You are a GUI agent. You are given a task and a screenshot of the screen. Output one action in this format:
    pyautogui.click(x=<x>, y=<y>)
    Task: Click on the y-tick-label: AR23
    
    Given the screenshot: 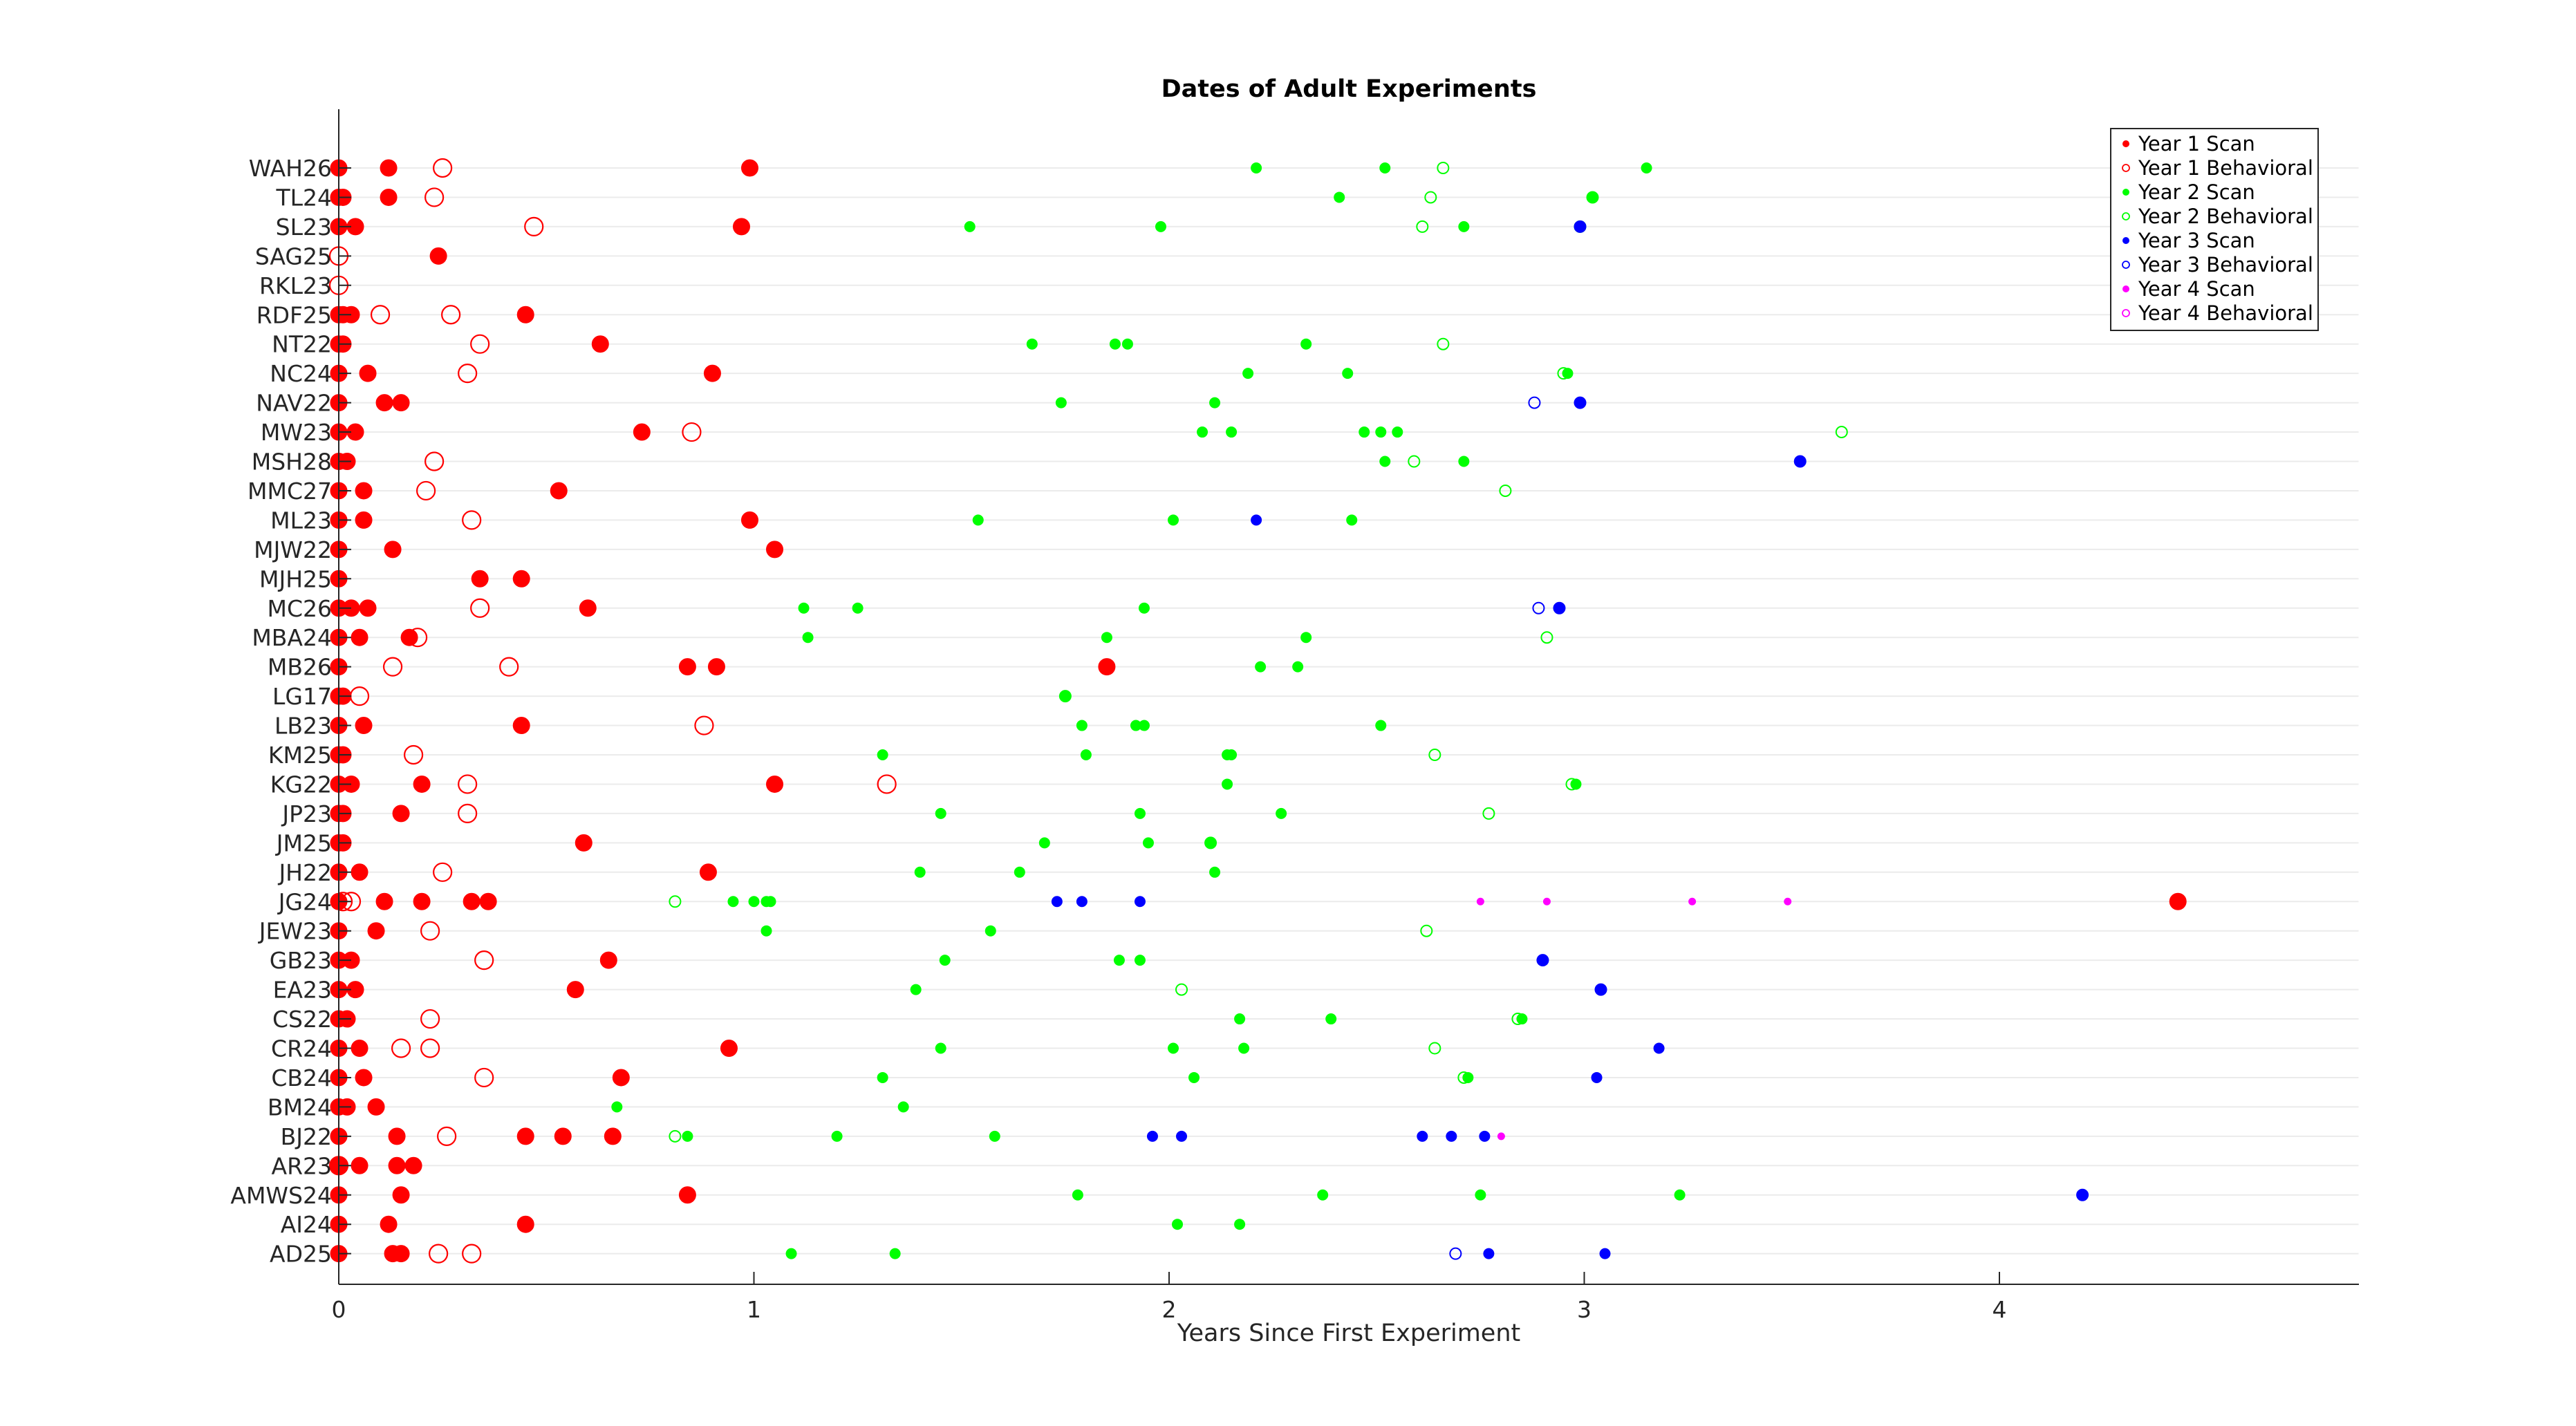 What is the action you would take?
    pyautogui.click(x=302, y=1165)
    